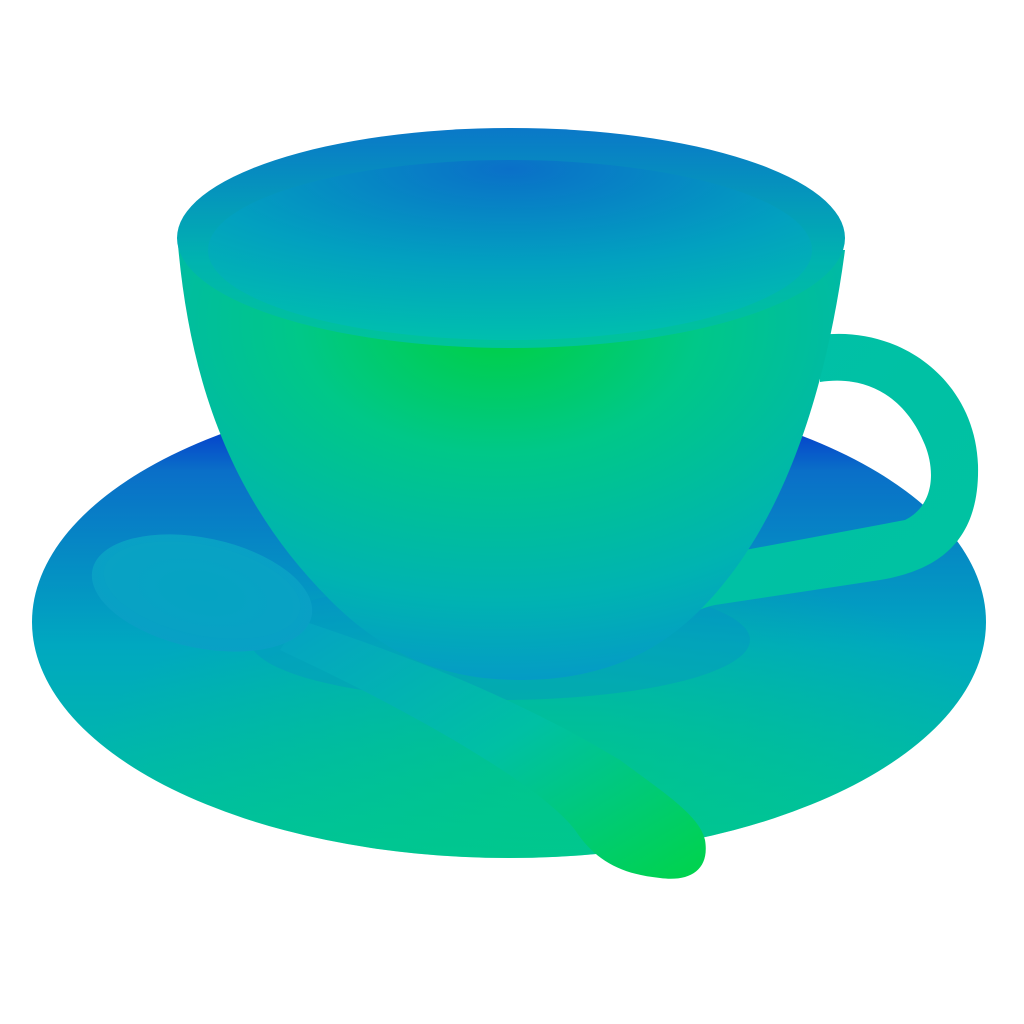 The height and width of the screenshot is (1024, 1024). What do you see at coordinates (511, 238) in the screenshot?
I see `cup-rim` at bounding box center [511, 238].